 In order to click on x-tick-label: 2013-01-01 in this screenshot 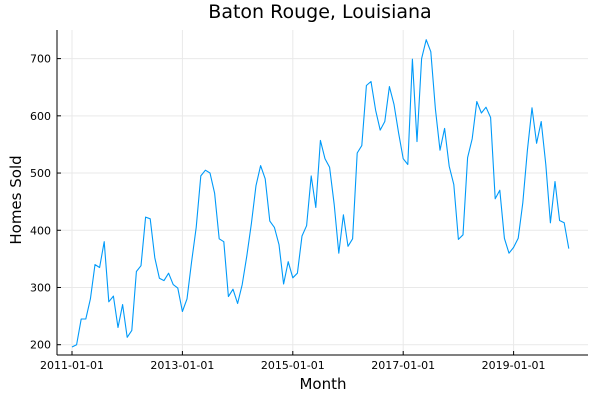, I will do `click(182, 365)`.